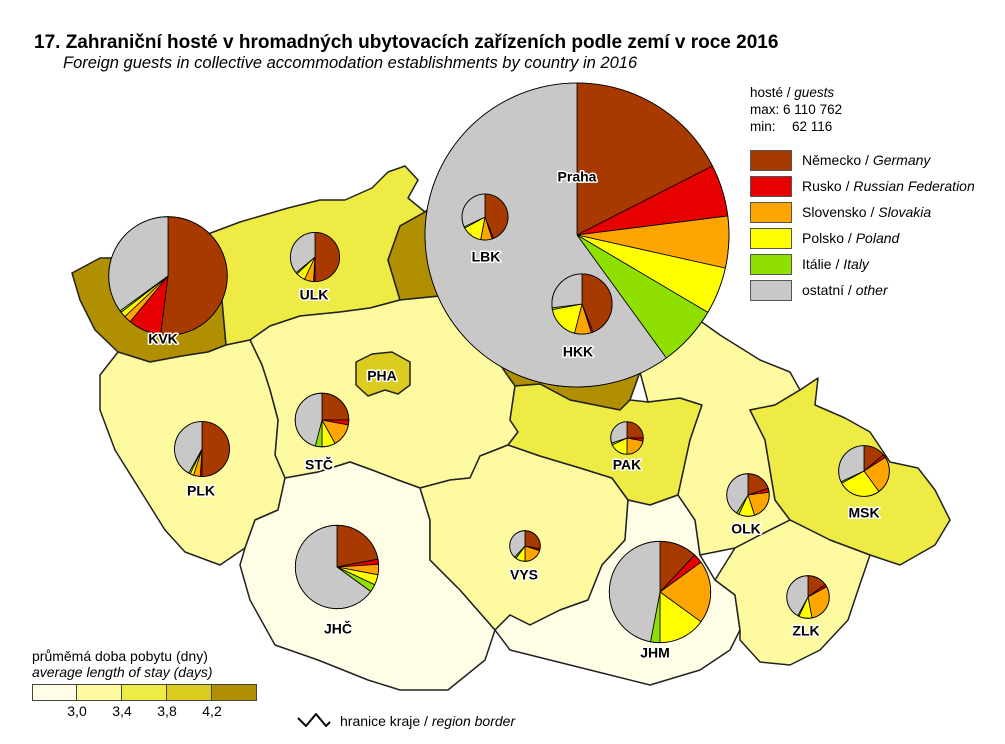 The height and width of the screenshot is (744, 1005). I want to click on pie-outline-stc, so click(322, 420).